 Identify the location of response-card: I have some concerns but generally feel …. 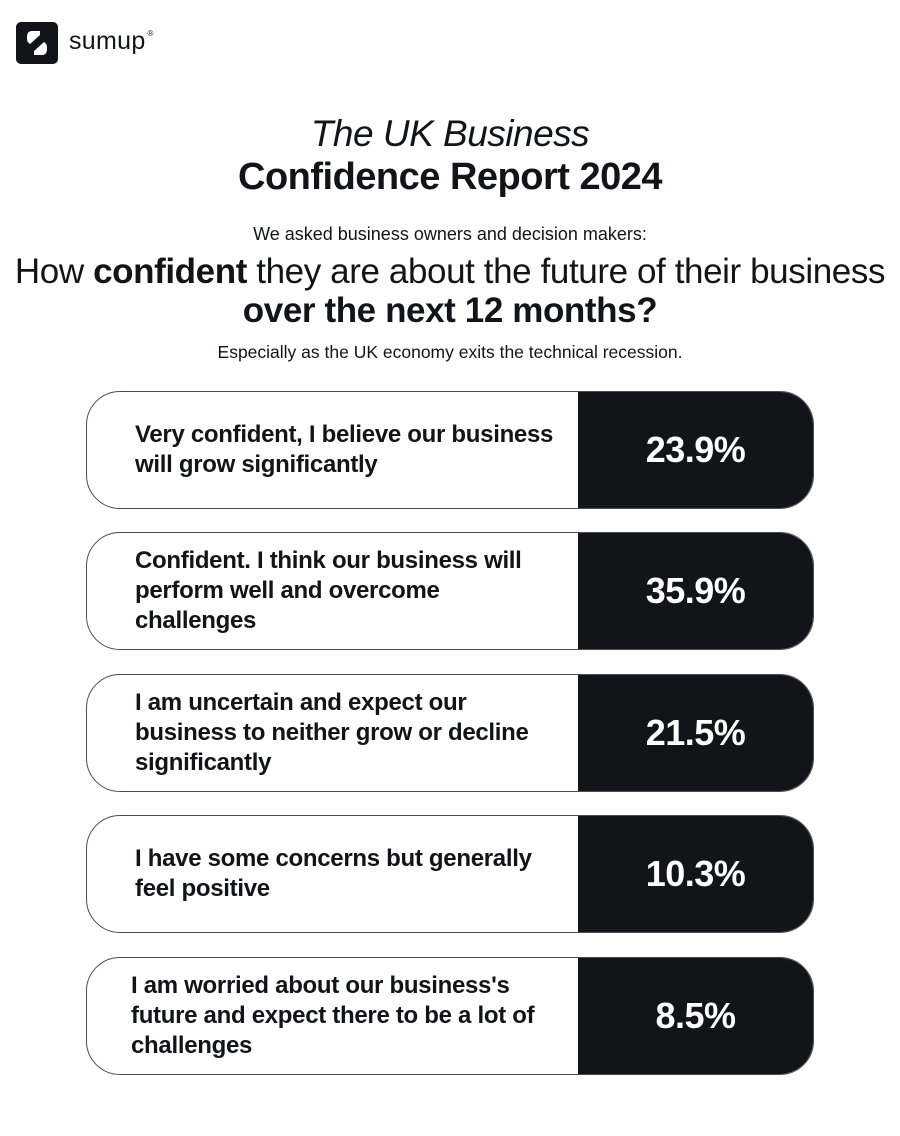
(450, 874).